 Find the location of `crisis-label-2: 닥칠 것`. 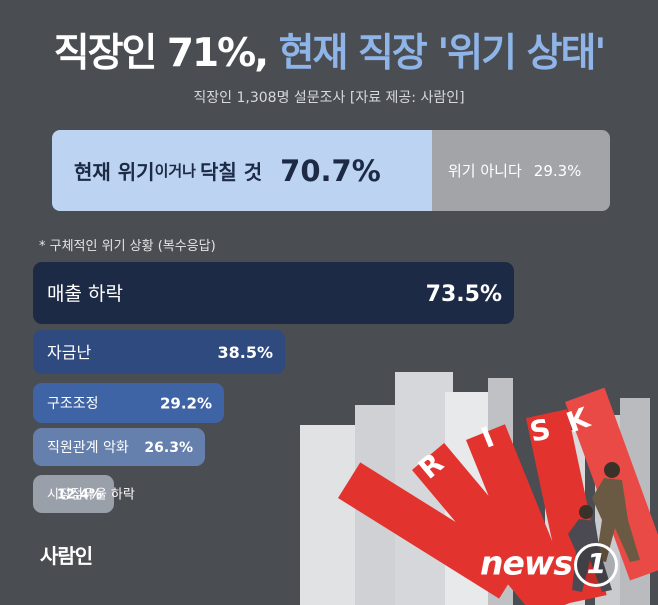

crisis-label-2: 닥칠 것 is located at coordinates (231, 172).